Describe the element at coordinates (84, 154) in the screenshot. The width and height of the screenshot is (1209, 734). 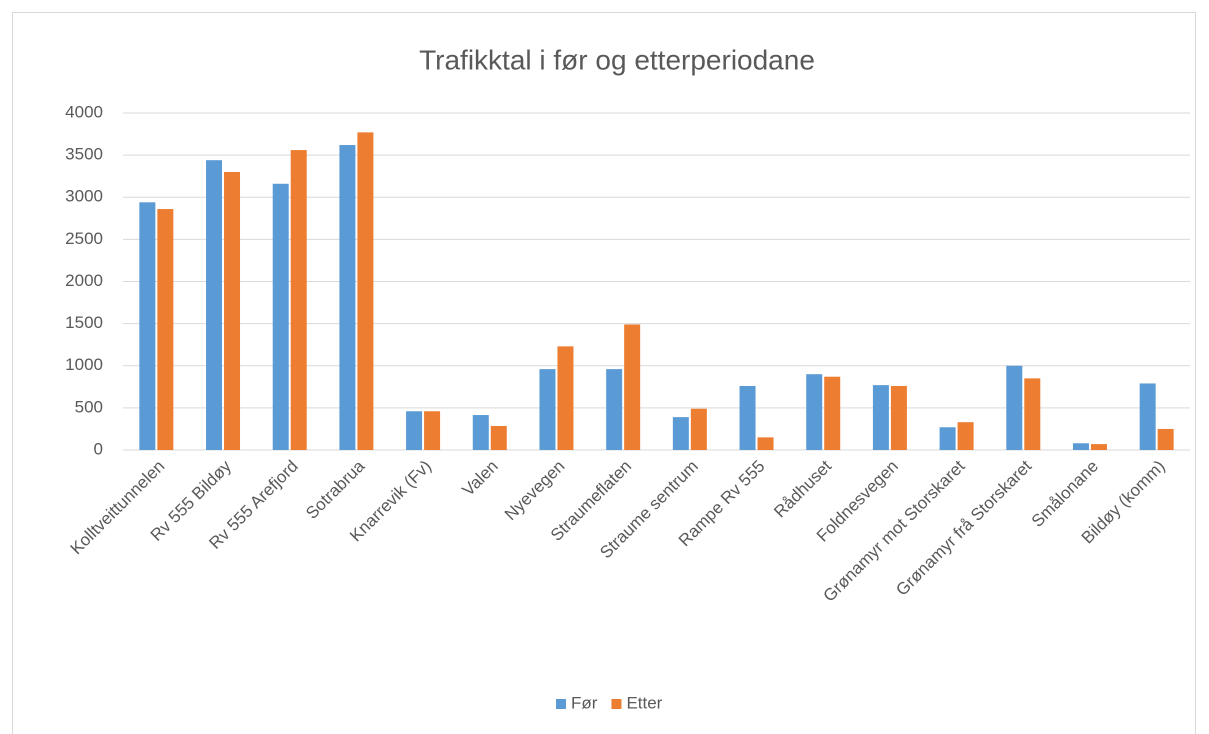
I see `y-tick-label: 3500` at that location.